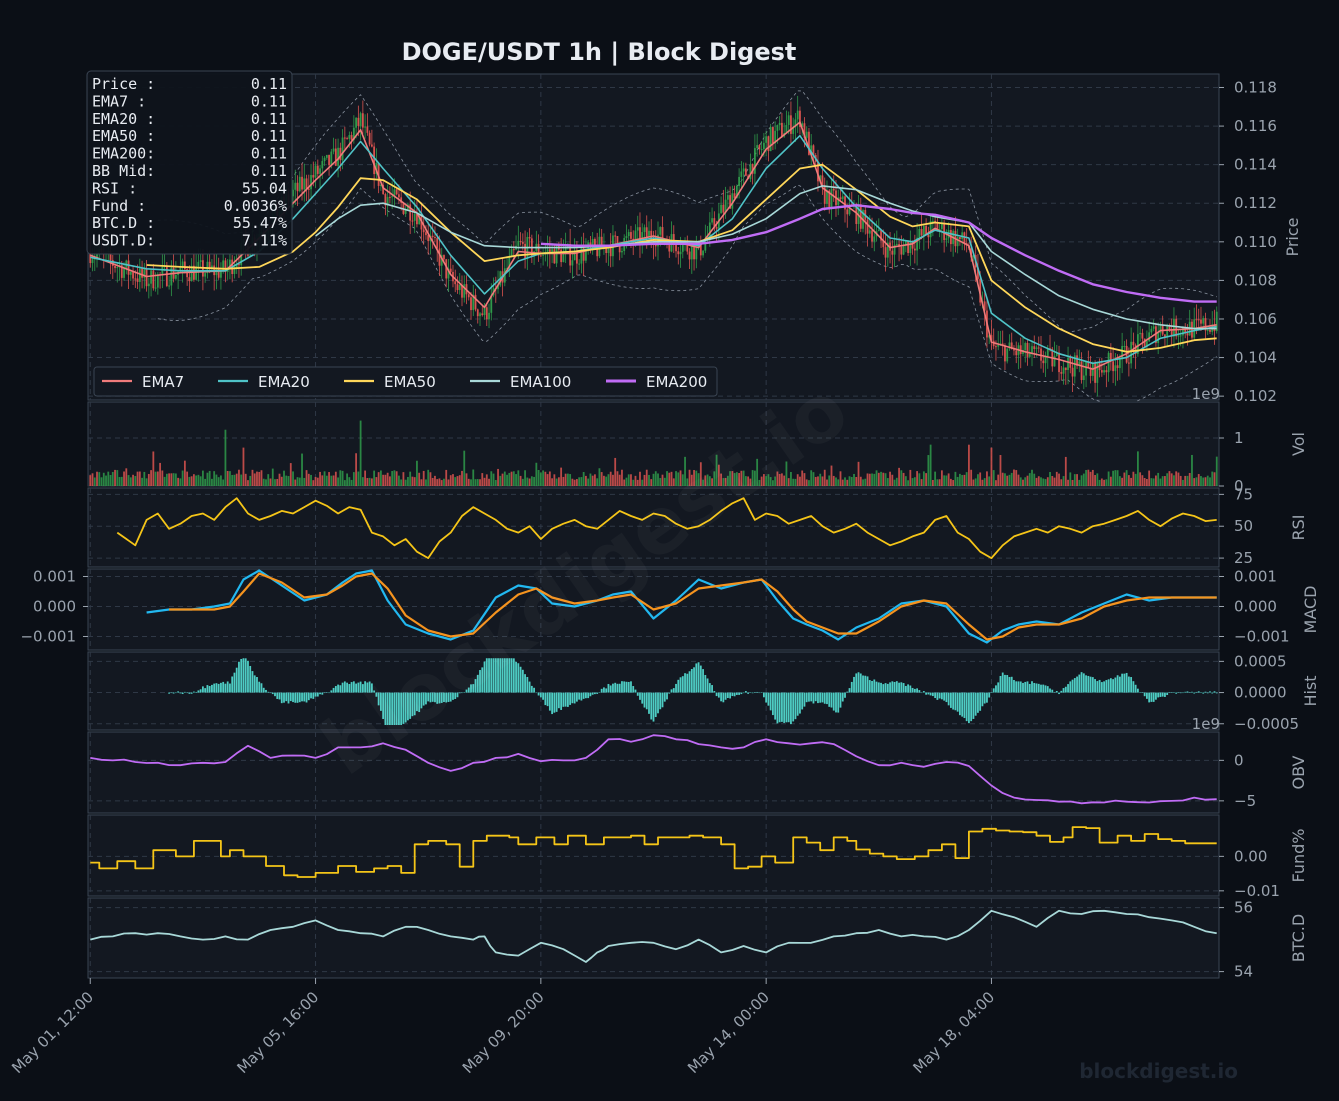 The width and height of the screenshot is (1339, 1101). Describe the element at coordinates (1206, 724) in the screenshot. I see `offset-label-hist: 1e9` at that location.